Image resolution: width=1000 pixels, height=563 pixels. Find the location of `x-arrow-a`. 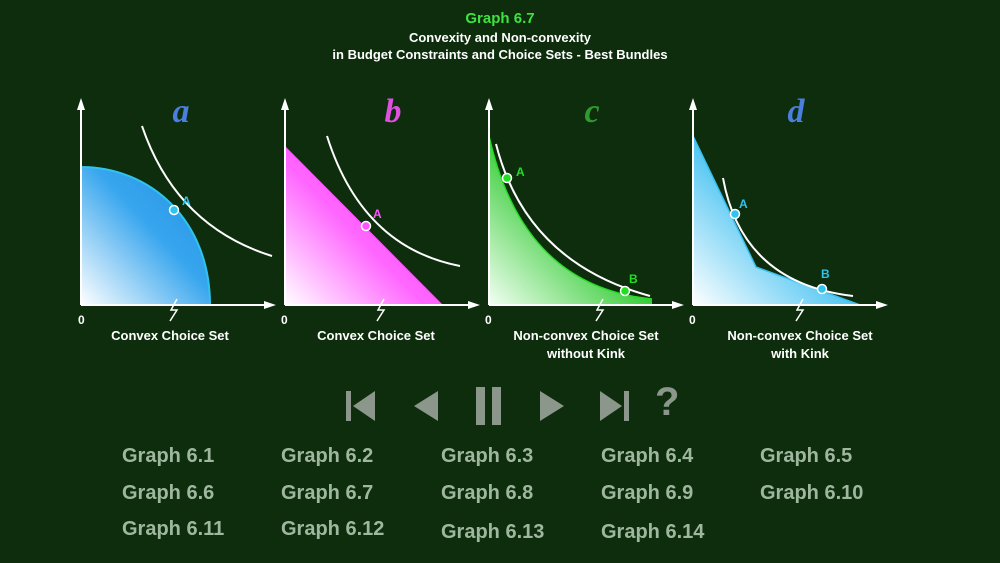

x-arrow-a is located at coordinates (270, 305).